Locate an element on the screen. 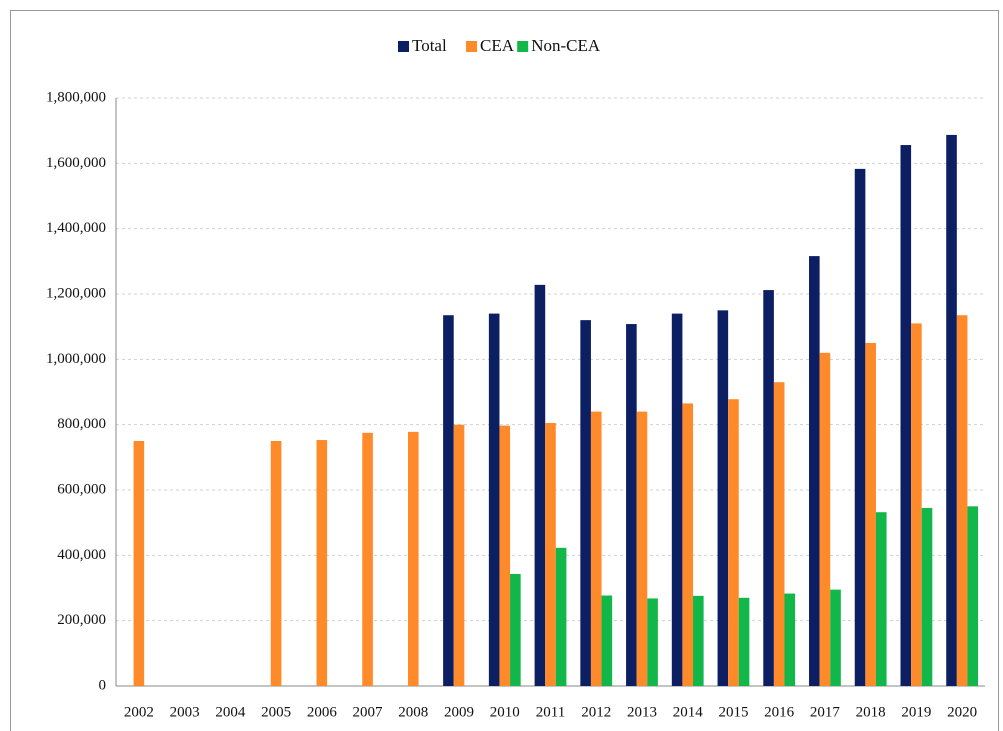 The width and height of the screenshot is (1003, 731). x-tick-label: 2007 is located at coordinates (368, 712).